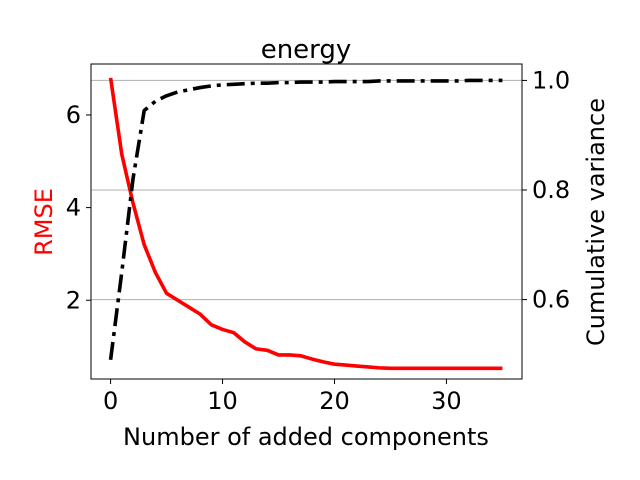 This screenshot has width=640, height=480. Describe the element at coordinates (110, 401) in the screenshot. I see `x-tick-label: 0` at that location.